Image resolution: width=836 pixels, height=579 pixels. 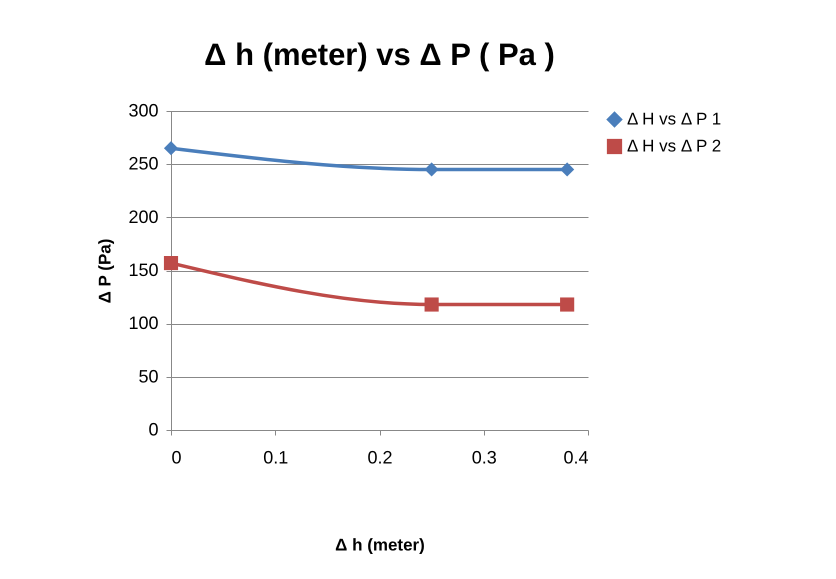 I want to click on chart-title: Δ h (meter) vs Δ P ( Pa ), so click(x=379, y=54).